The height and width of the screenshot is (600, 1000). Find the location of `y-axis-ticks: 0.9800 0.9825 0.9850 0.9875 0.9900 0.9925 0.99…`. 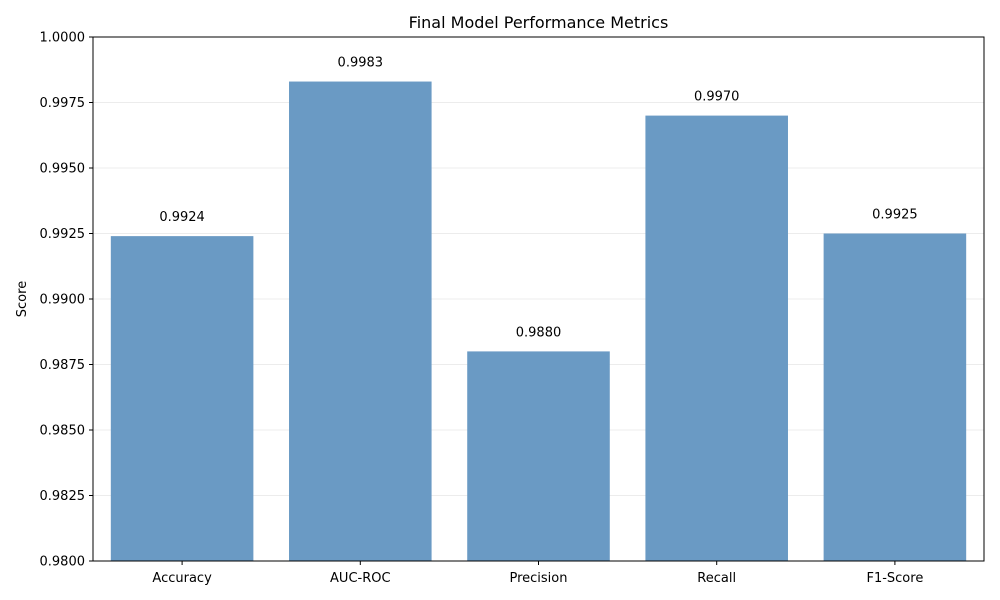

y-axis-ticks: 0.9800 0.9825 0.9850 0.9875 0.9900 0.9925 0.99… is located at coordinates (66, 300).